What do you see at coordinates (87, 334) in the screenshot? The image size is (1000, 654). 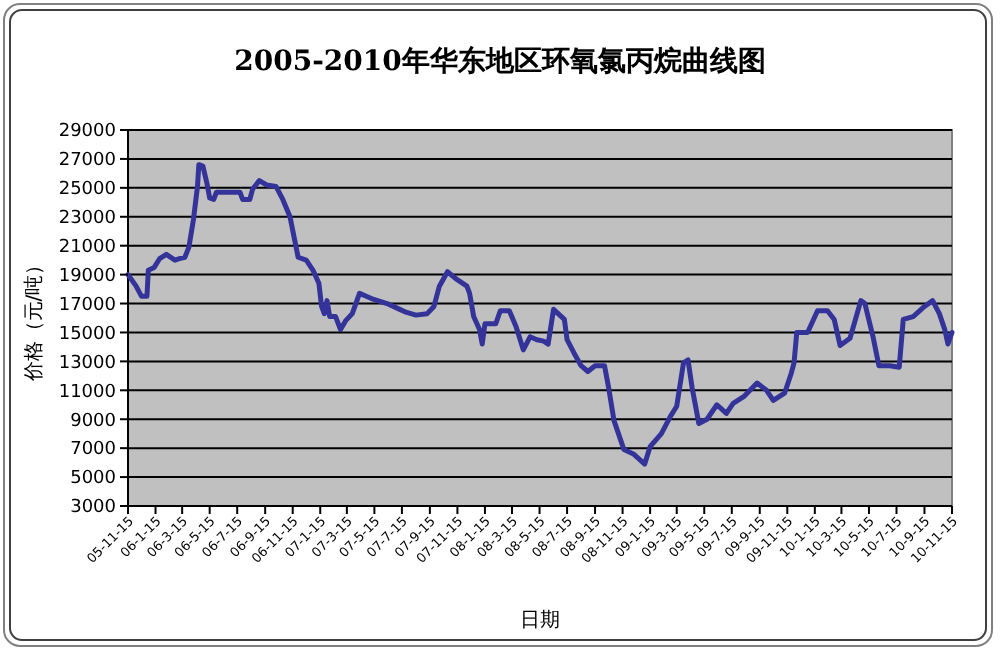 I see `y-tick-label: 15000` at bounding box center [87, 334].